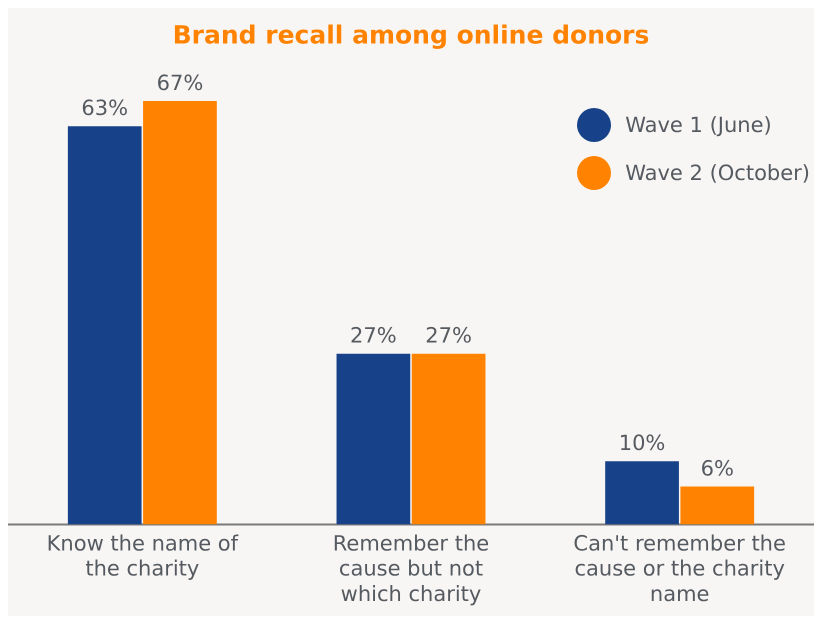  Describe the element at coordinates (411, 568) in the screenshot. I see `x-tick-label: Remember the cause but not which charity` at that location.